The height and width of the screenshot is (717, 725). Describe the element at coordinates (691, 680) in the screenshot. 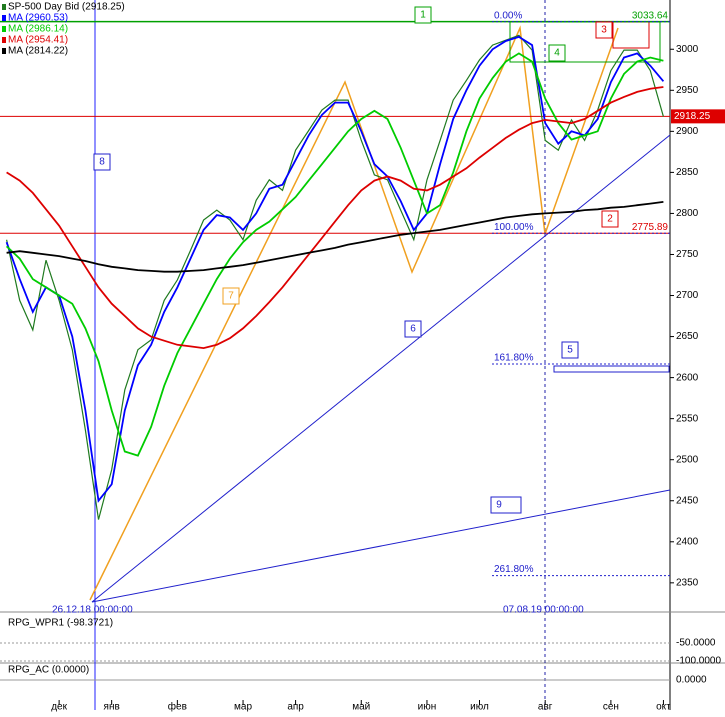

I see `indicator-tick-label: 0.0000` at that location.